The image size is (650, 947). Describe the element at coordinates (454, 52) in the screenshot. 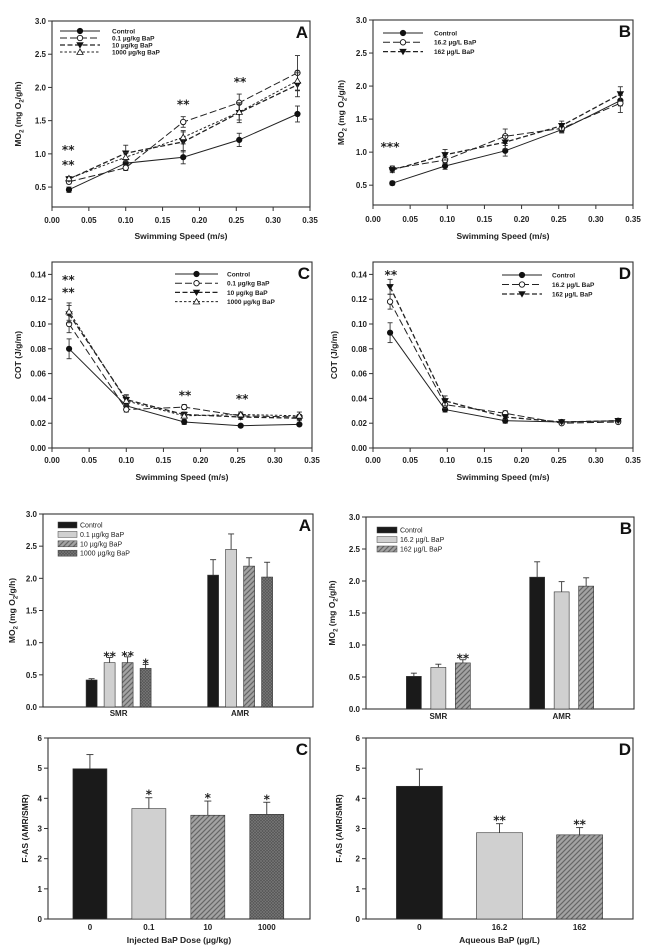

I see `legend-label: 162 µg/L BaP` at that location.